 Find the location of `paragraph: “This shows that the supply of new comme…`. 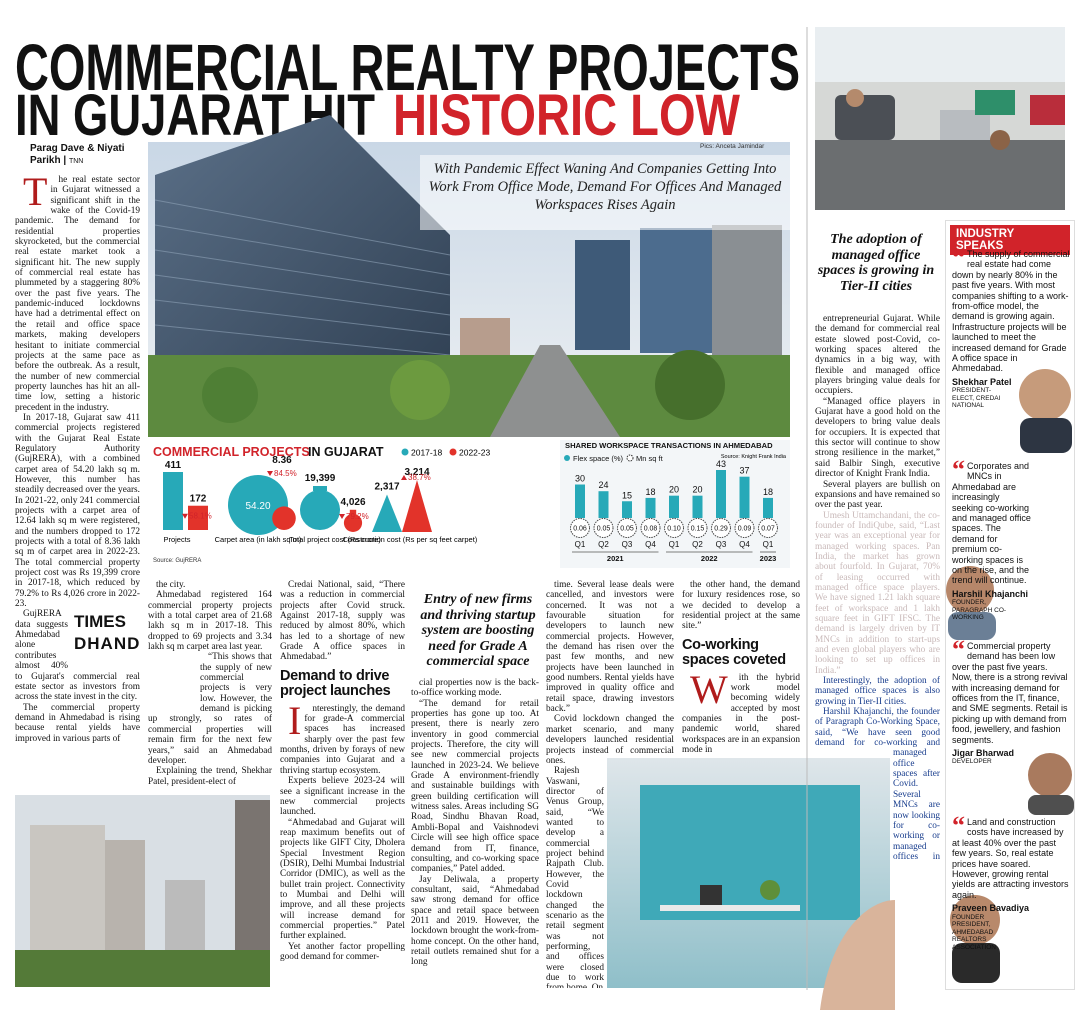

paragraph: “This shows that the supply of new comme… is located at coordinates (210, 709).